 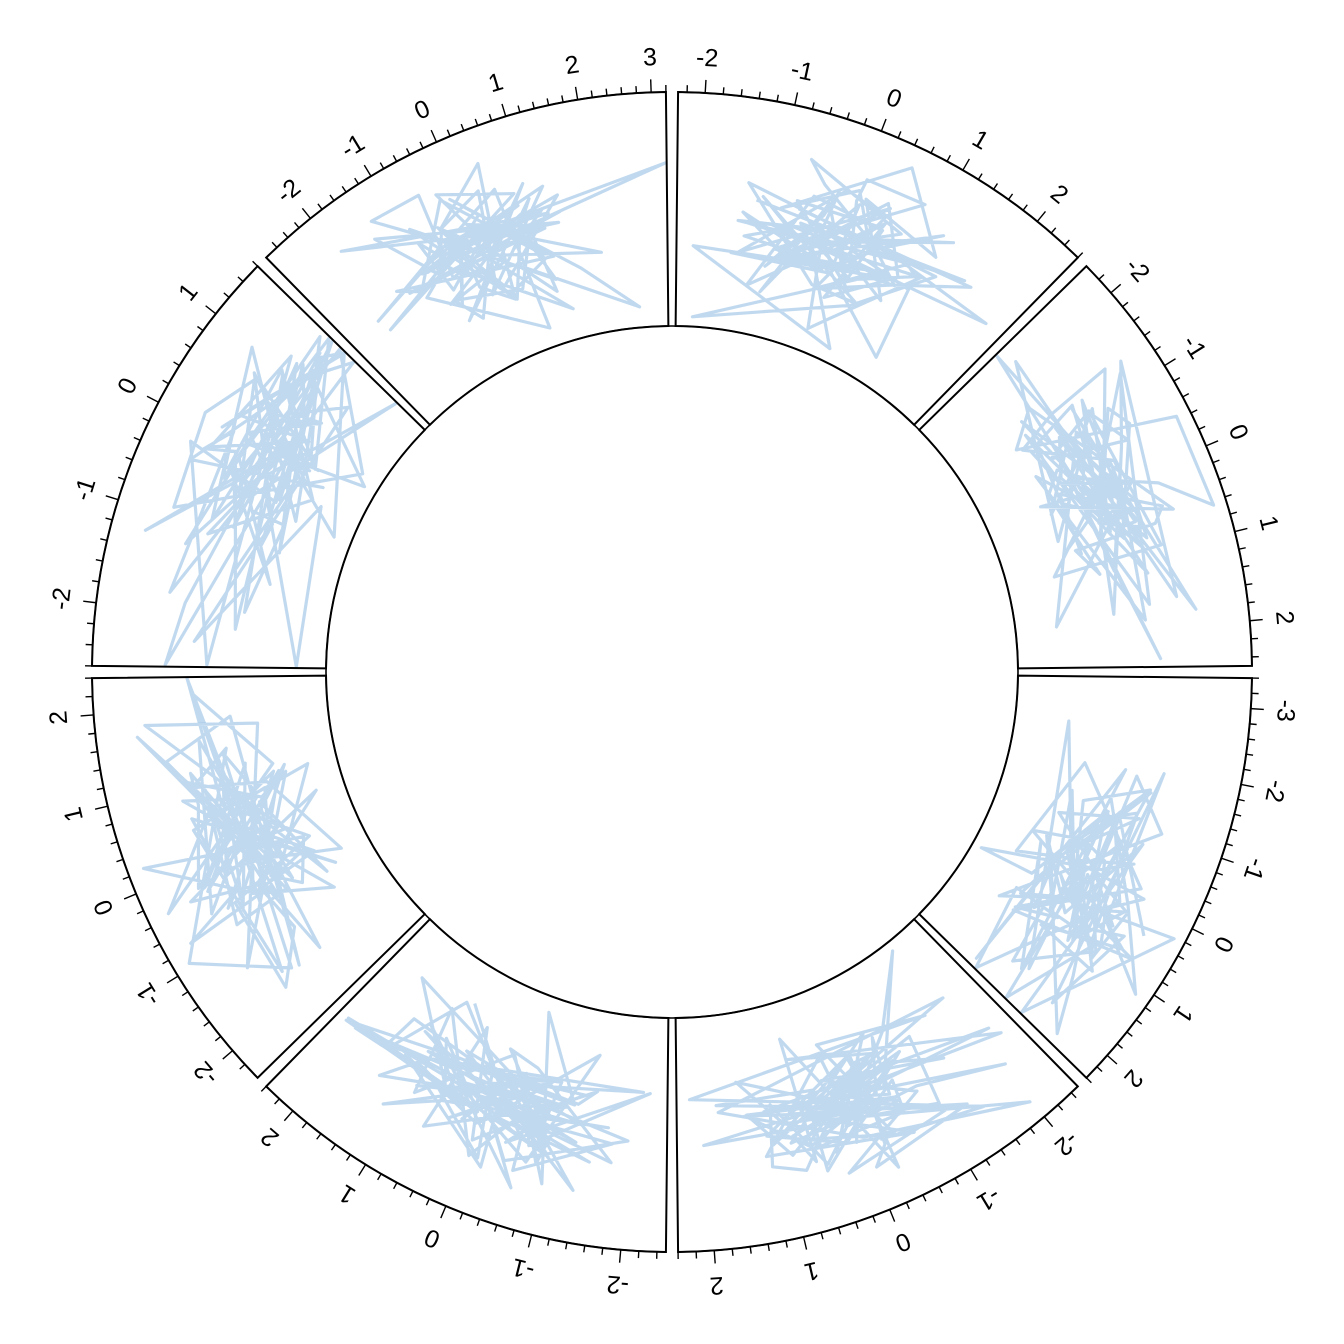 I want to click on axis-arc-b, so click(x=1169, y=465).